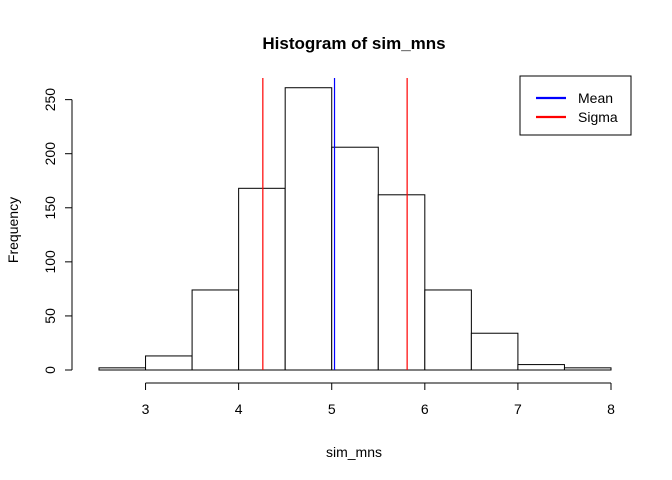  I want to click on x-axis: 3 4 5 6 7 8, so click(378, 399).